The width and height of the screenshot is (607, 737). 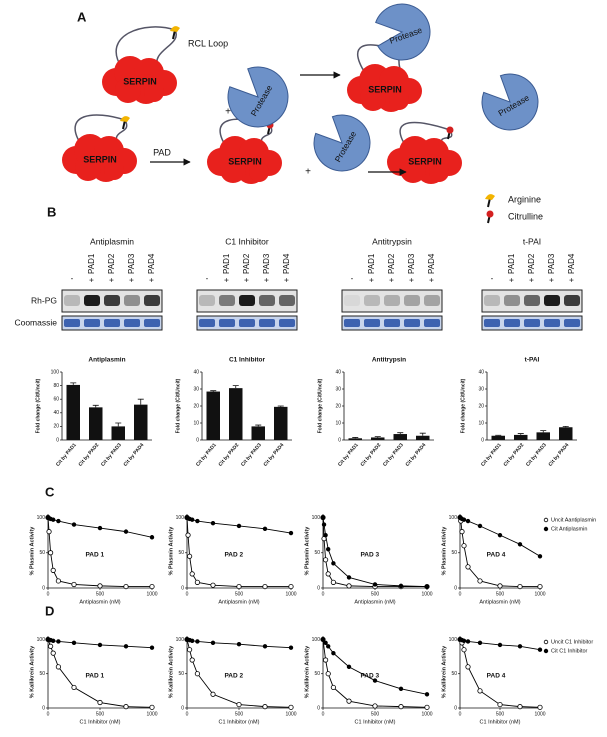 What do you see at coordinates (196, 372) in the screenshot?
I see `y-tick-label: 40` at bounding box center [196, 372].